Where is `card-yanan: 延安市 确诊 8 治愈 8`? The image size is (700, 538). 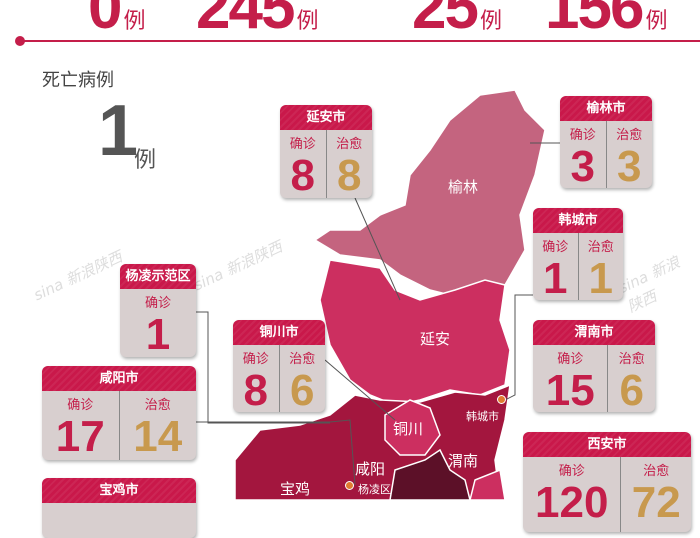
card-yanan: 延安市 确诊 8 治愈 8 is located at coordinates (326, 151).